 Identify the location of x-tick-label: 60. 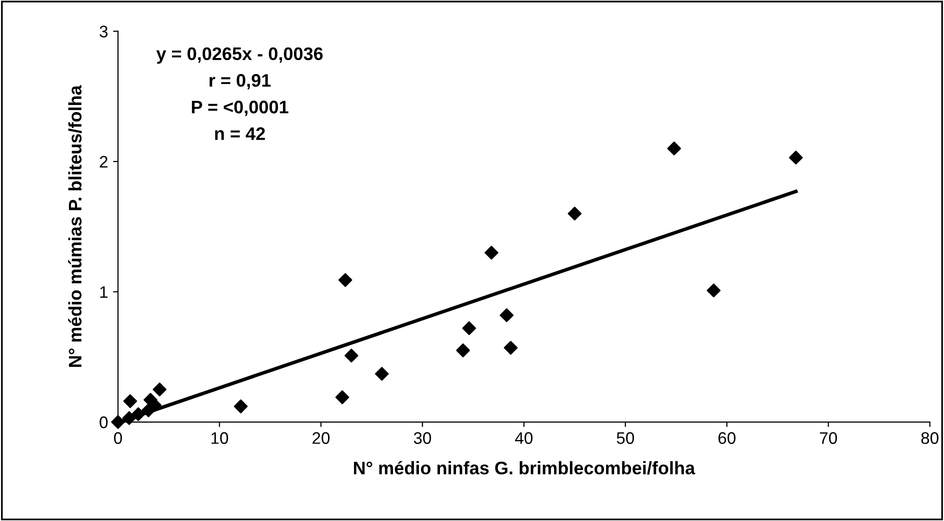
(727, 438).